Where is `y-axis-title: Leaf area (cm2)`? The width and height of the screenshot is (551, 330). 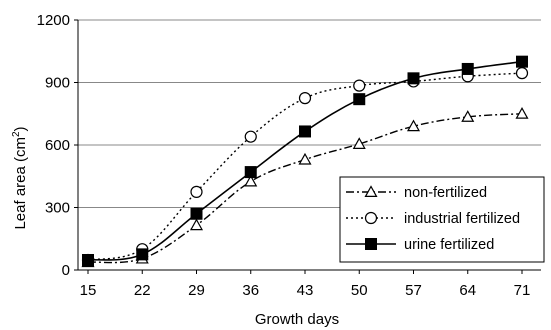 y-axis-title: Leaf area (cm2) is located at coordinates (20, 177).